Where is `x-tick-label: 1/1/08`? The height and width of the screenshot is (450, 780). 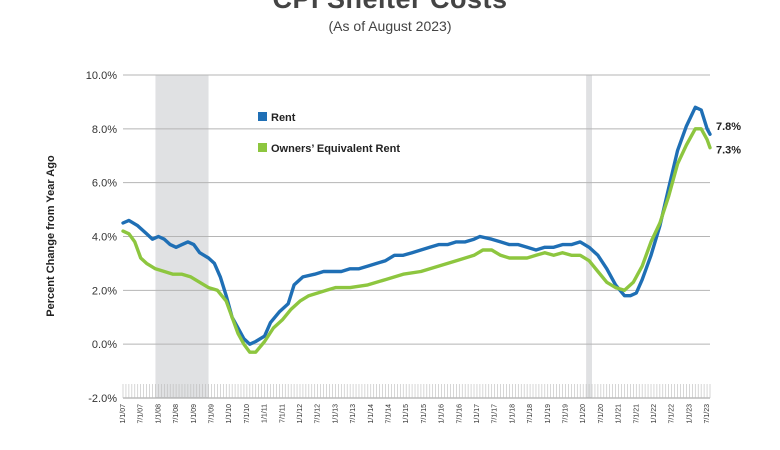 x-tick-label: 1/1/08 is located at coordinates (158, 414).